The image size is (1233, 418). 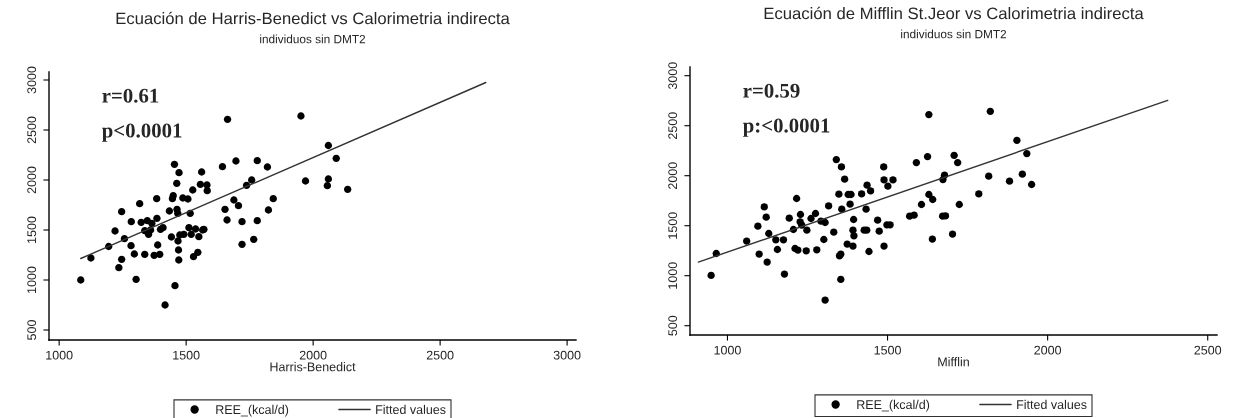 I want to click on annotation: p:<0.0001, so click(x=786, y=127).